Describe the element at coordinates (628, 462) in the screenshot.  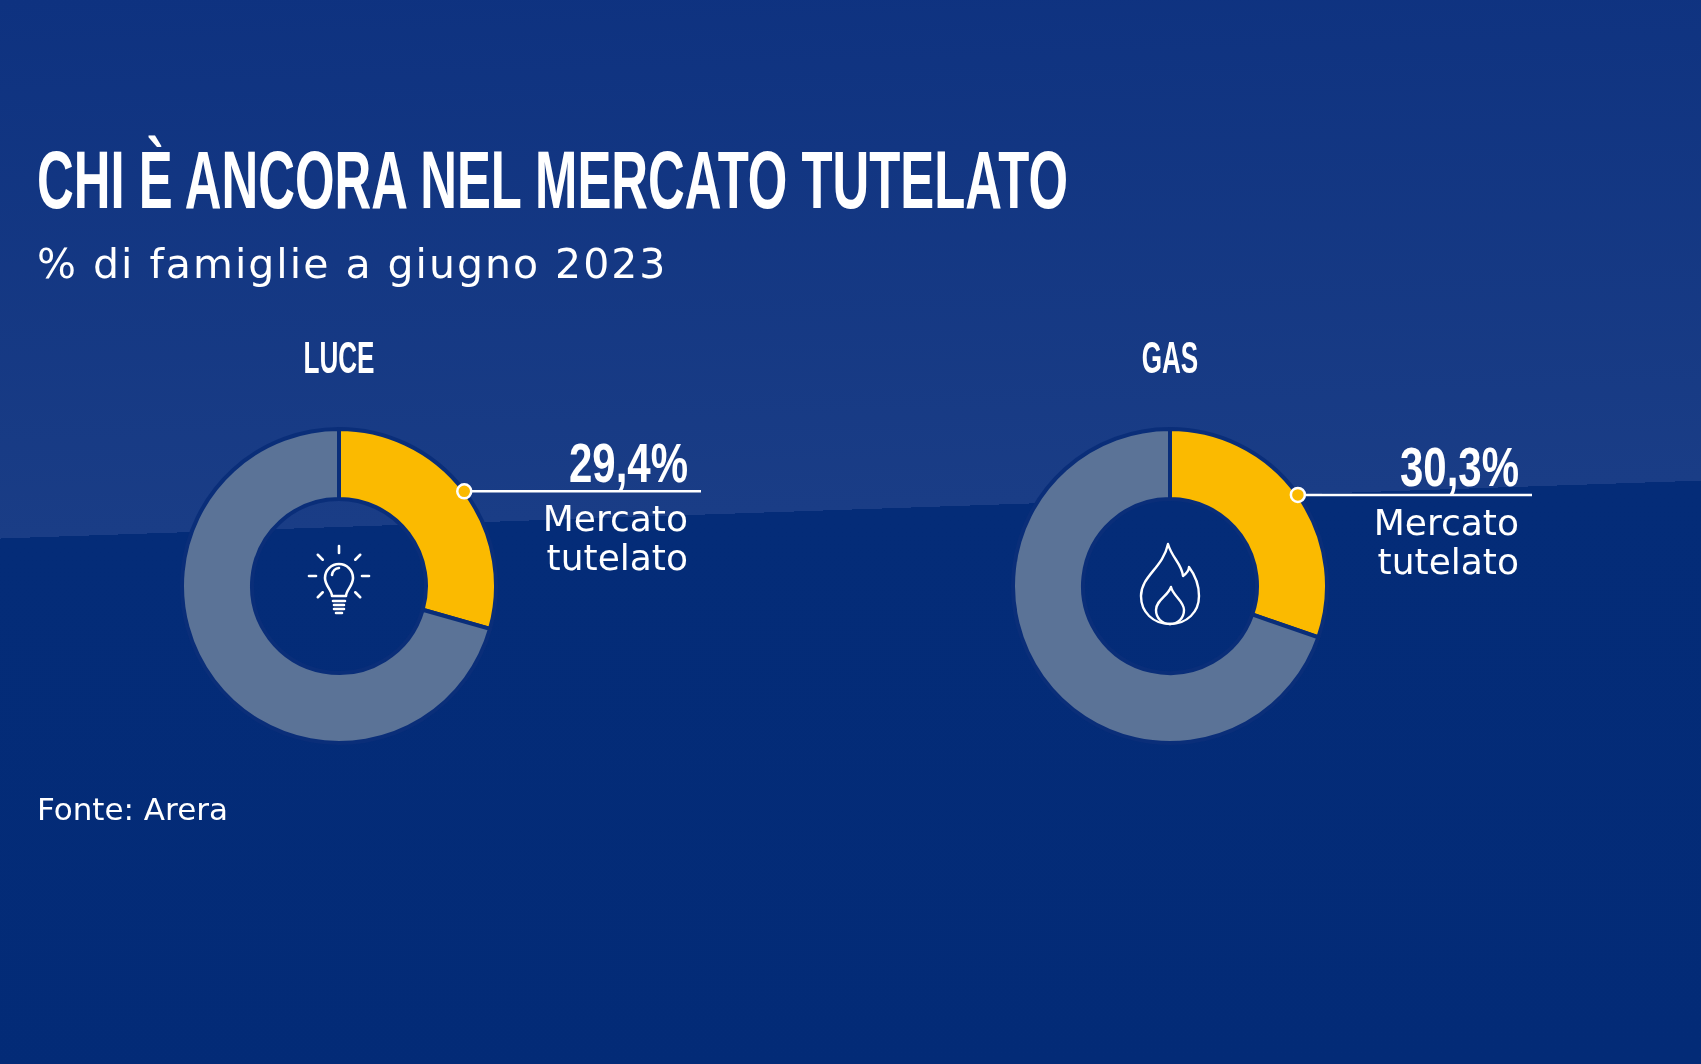
I see `data-label: 29,4%` at that location.